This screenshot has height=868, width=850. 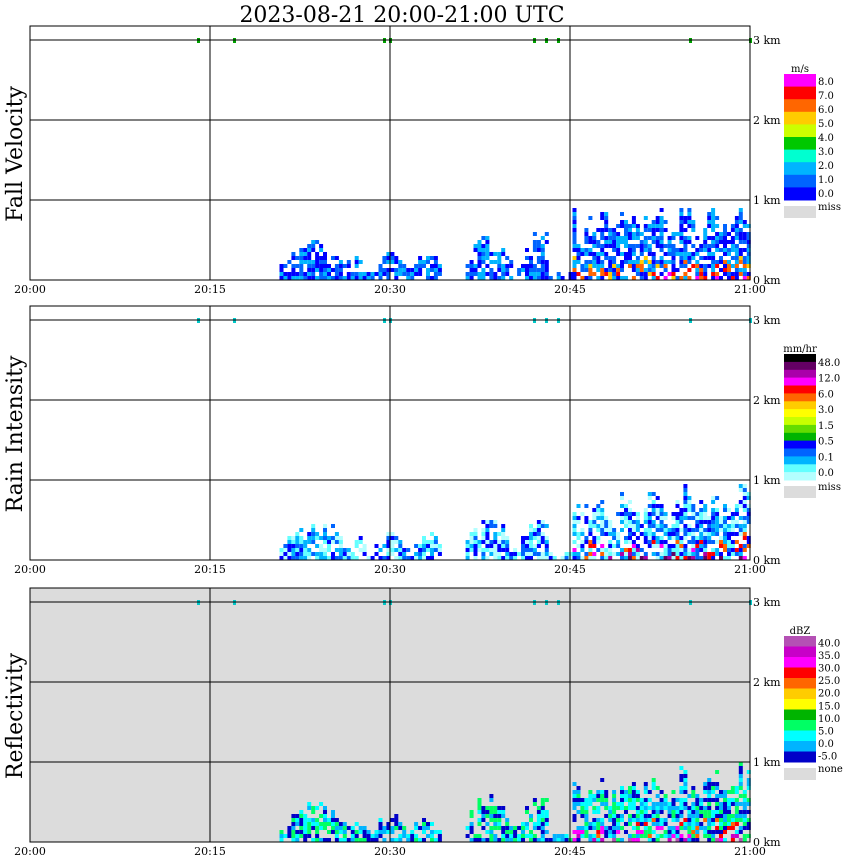 I want to click on x-tick-label: 21:00, so click(x=750, y=851).